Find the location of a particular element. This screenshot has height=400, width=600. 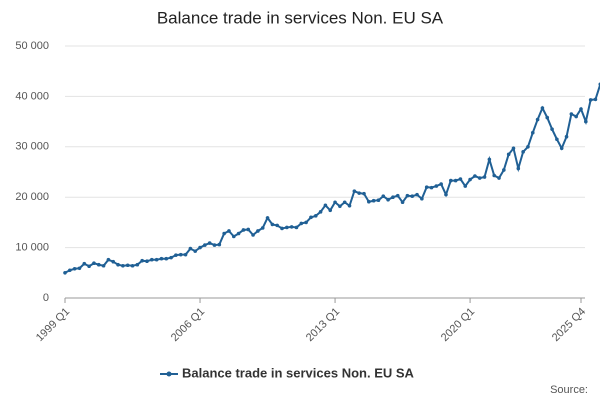

x-tick-label: 2025 Q4 is located at coordinates (569, 325).